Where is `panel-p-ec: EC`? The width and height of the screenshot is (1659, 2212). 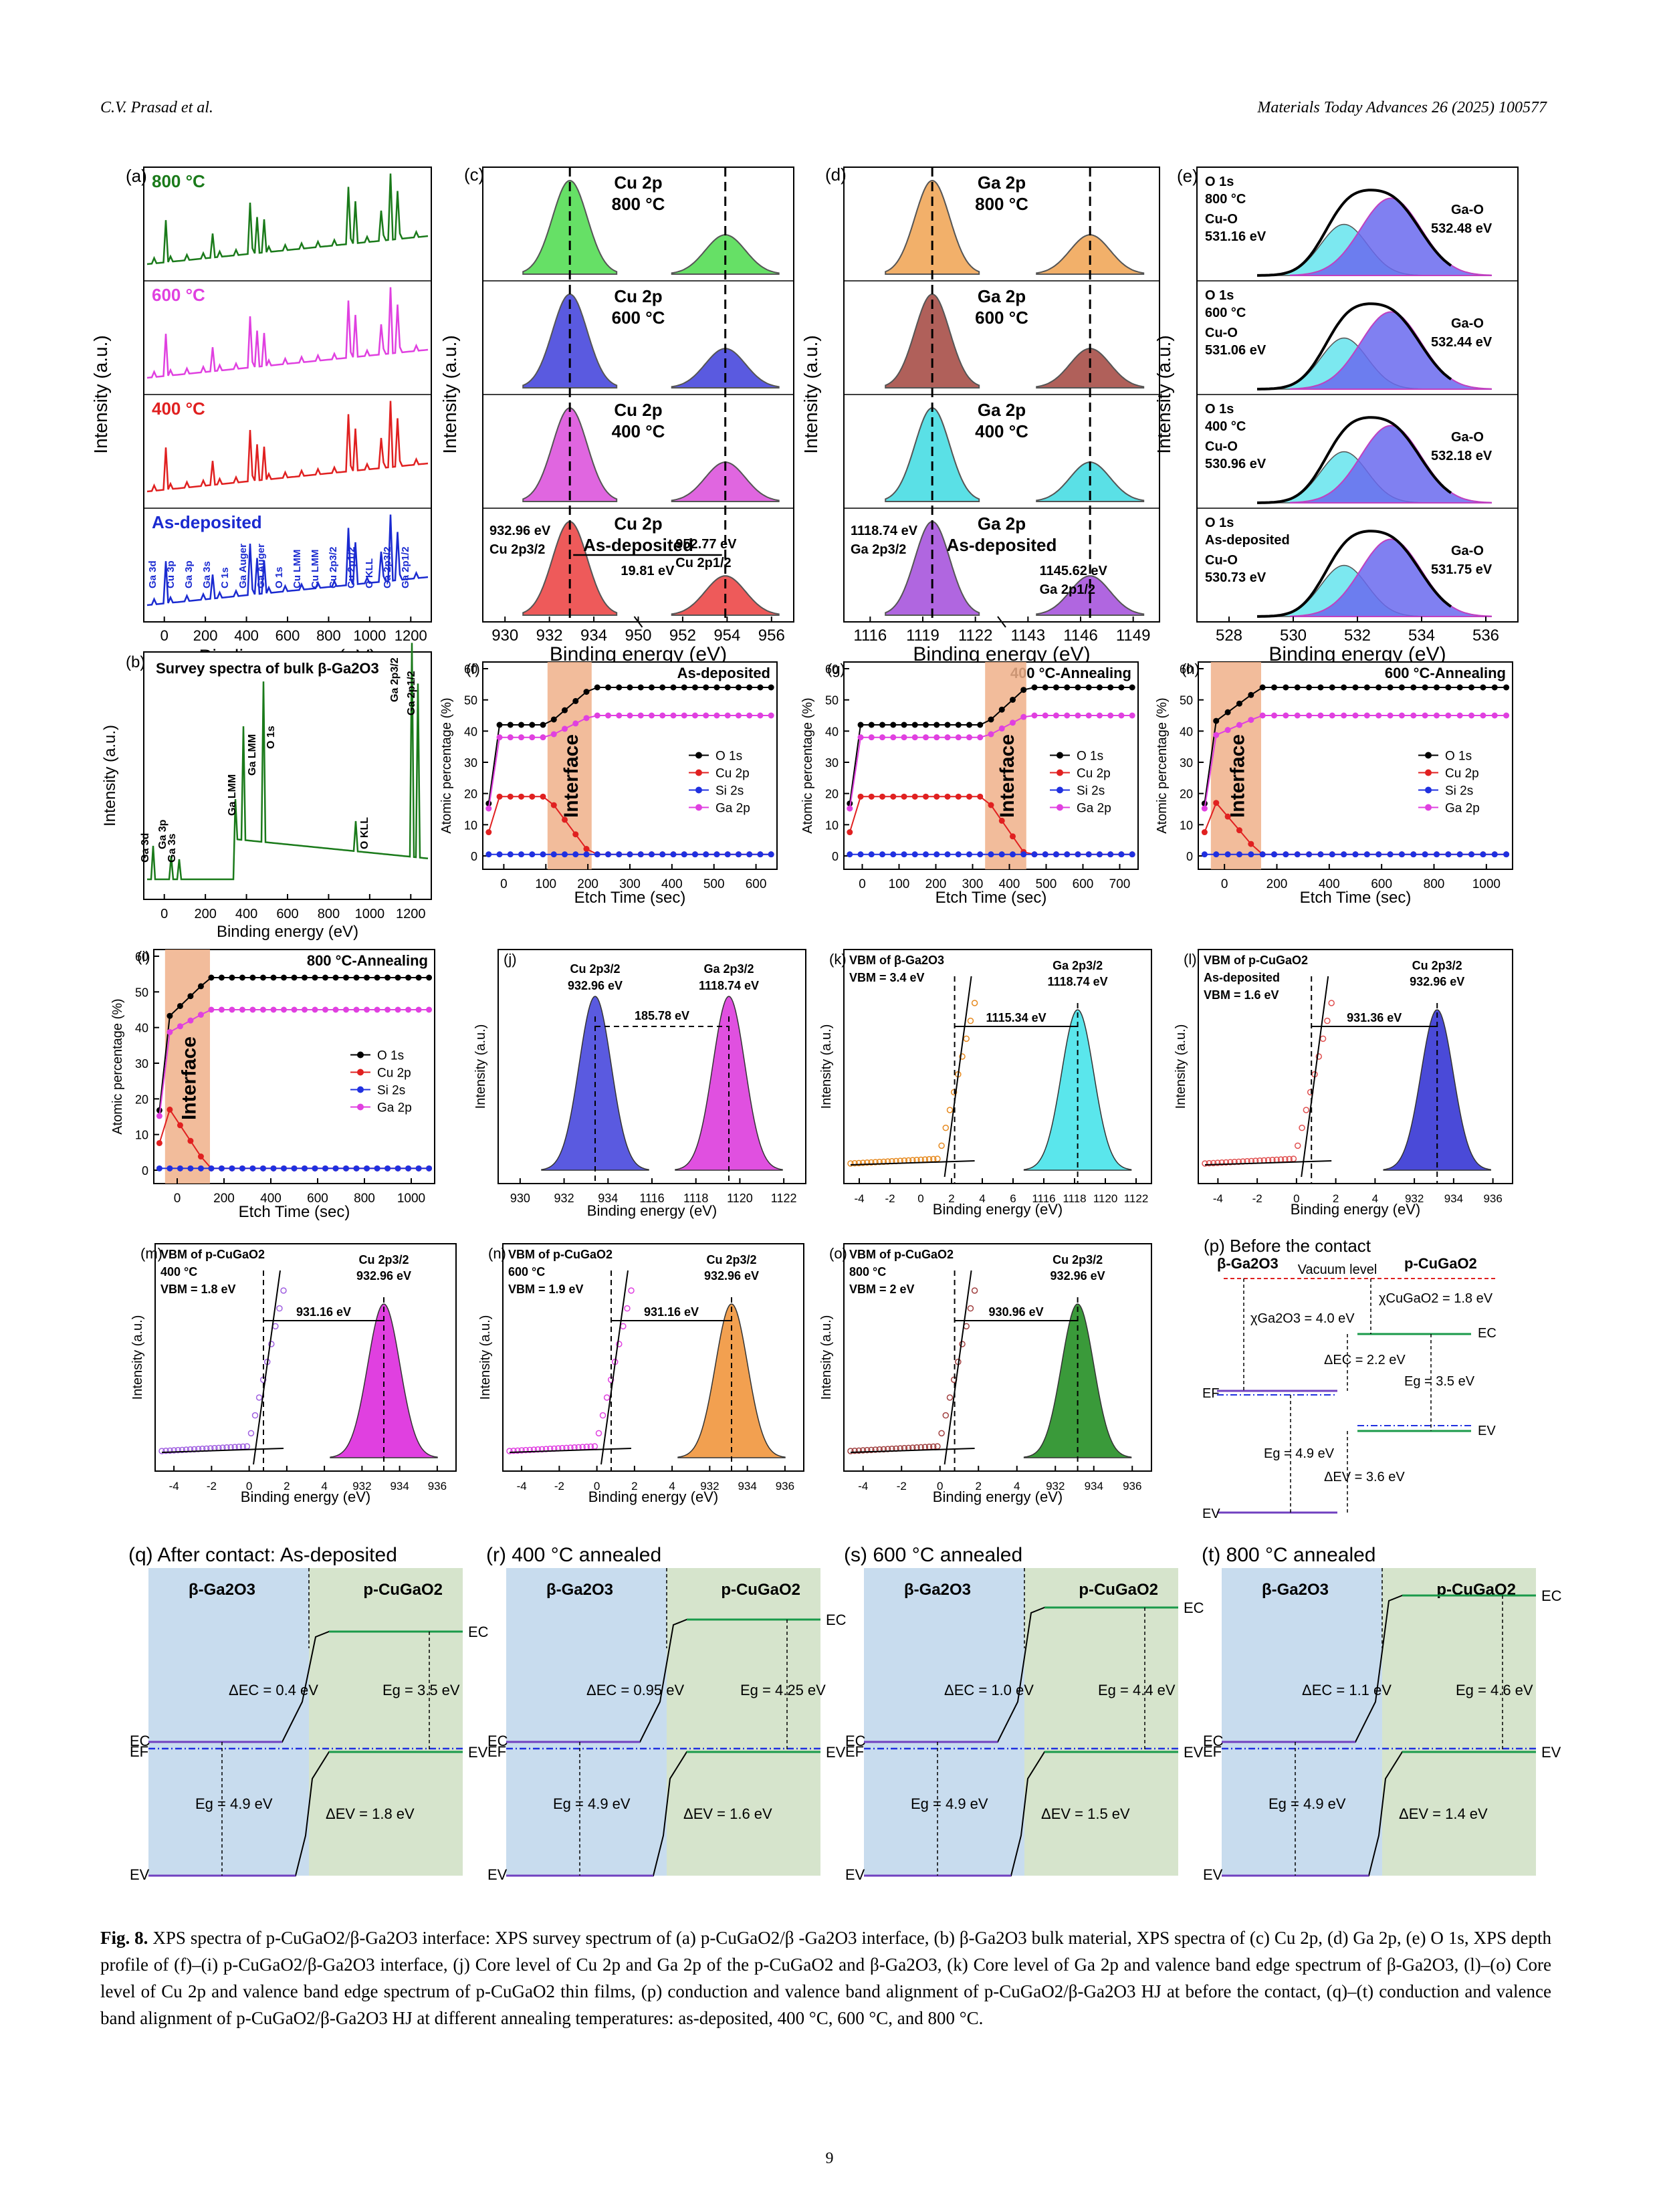
panel-p-ec: EC is located at coordinates (1487, 1333).